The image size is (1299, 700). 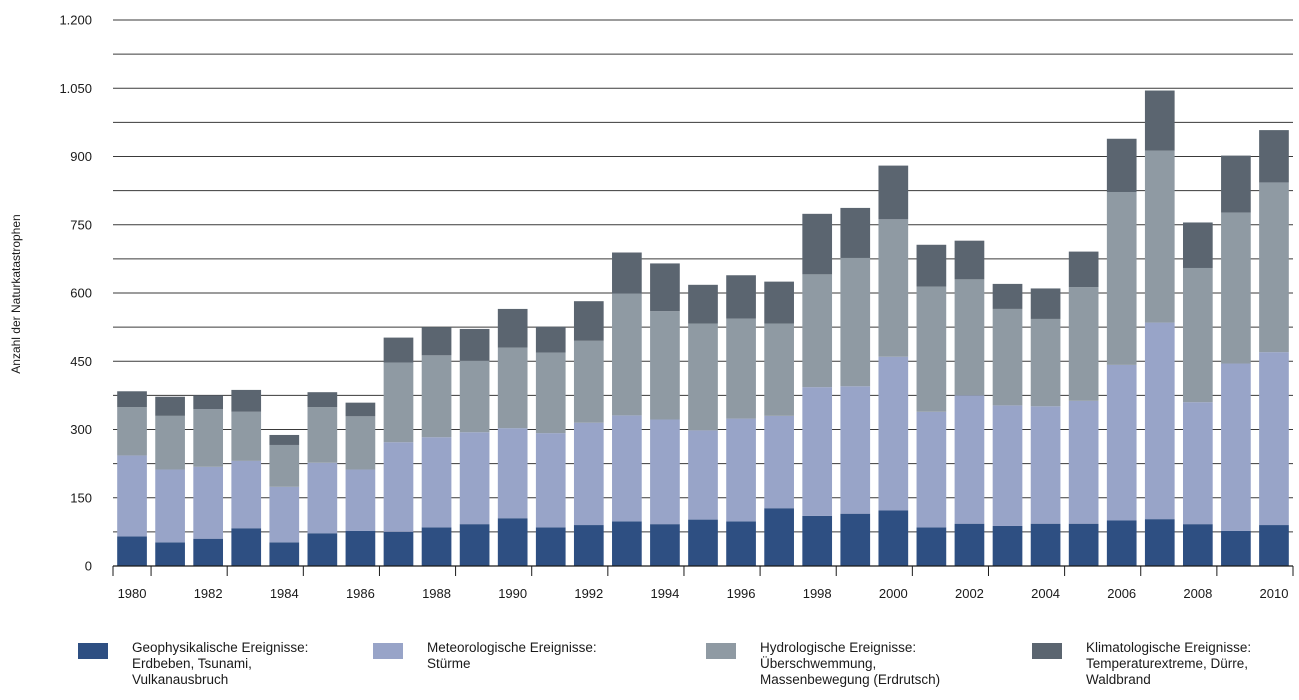 What do you see at coordinates (208, 593) in the screenshot?
I see `x-tick-label: 1982` at bounding box center [208, 593].